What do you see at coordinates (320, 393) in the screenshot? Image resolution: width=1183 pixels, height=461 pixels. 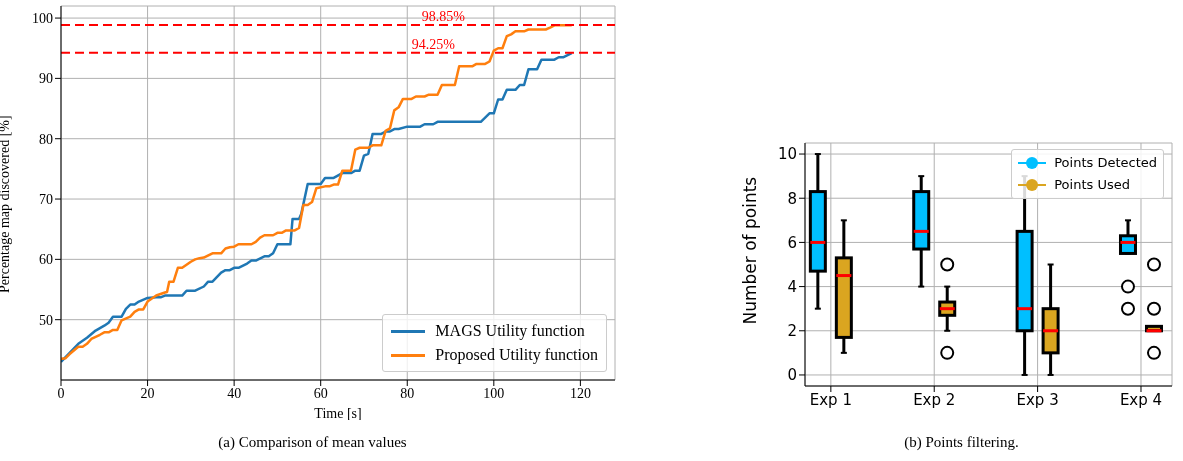 I see `x-tick-label: 60` at bounding box center [320, 393].